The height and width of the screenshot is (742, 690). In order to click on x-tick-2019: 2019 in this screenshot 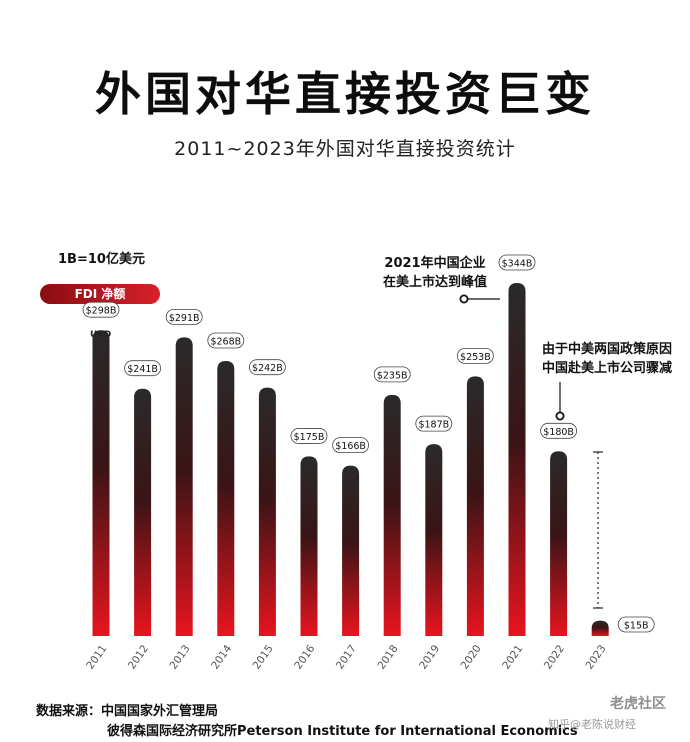, I will do `click(429, 657)`.